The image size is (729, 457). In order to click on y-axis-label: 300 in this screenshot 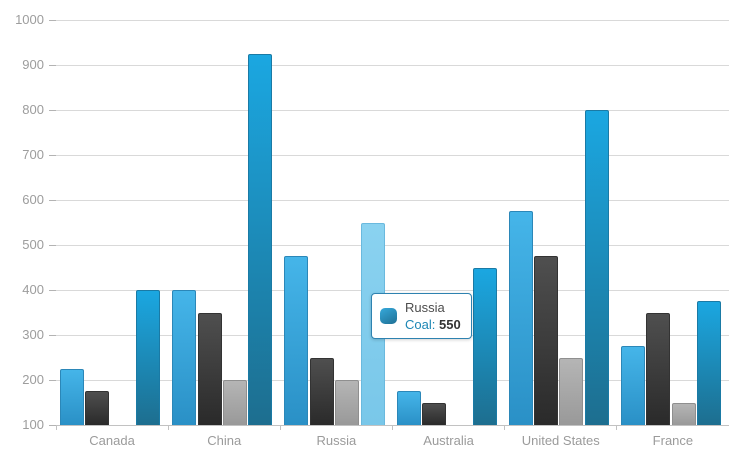, I will do `click(33, 334)`.